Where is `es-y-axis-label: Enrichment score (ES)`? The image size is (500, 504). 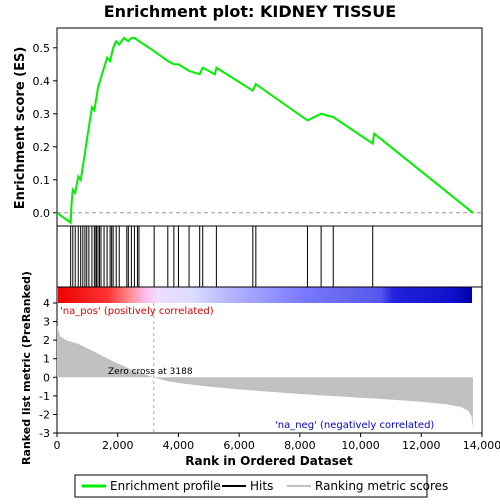
es-y-axis-label: Enrichment score (ES) is located at coordinates (20, 128).